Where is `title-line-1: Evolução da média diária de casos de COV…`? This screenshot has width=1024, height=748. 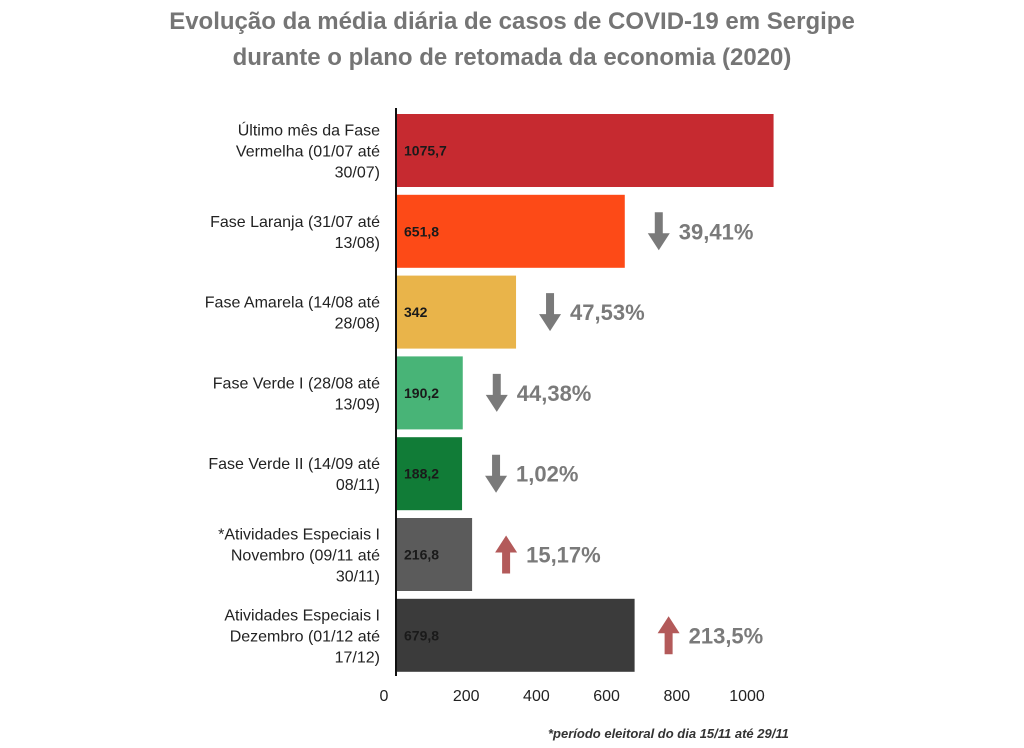 title-line-1: Evolução da média diária de casos de COV… is located at coordinates (512, 21).